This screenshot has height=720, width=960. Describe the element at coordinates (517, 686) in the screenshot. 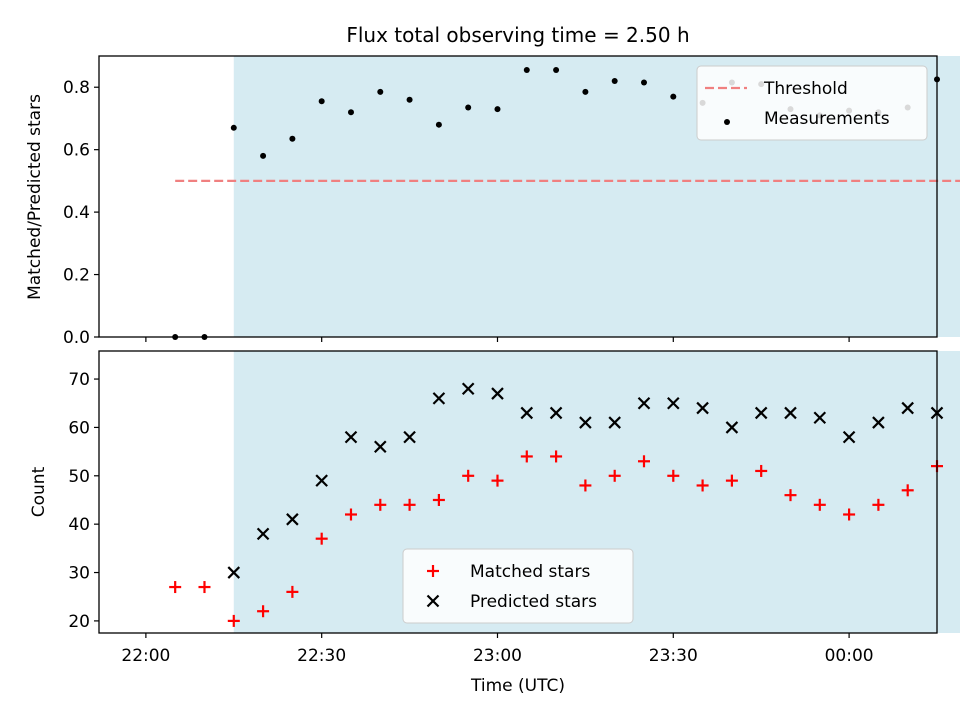

I see `x-axis-label: Time (UTC)` at that location.